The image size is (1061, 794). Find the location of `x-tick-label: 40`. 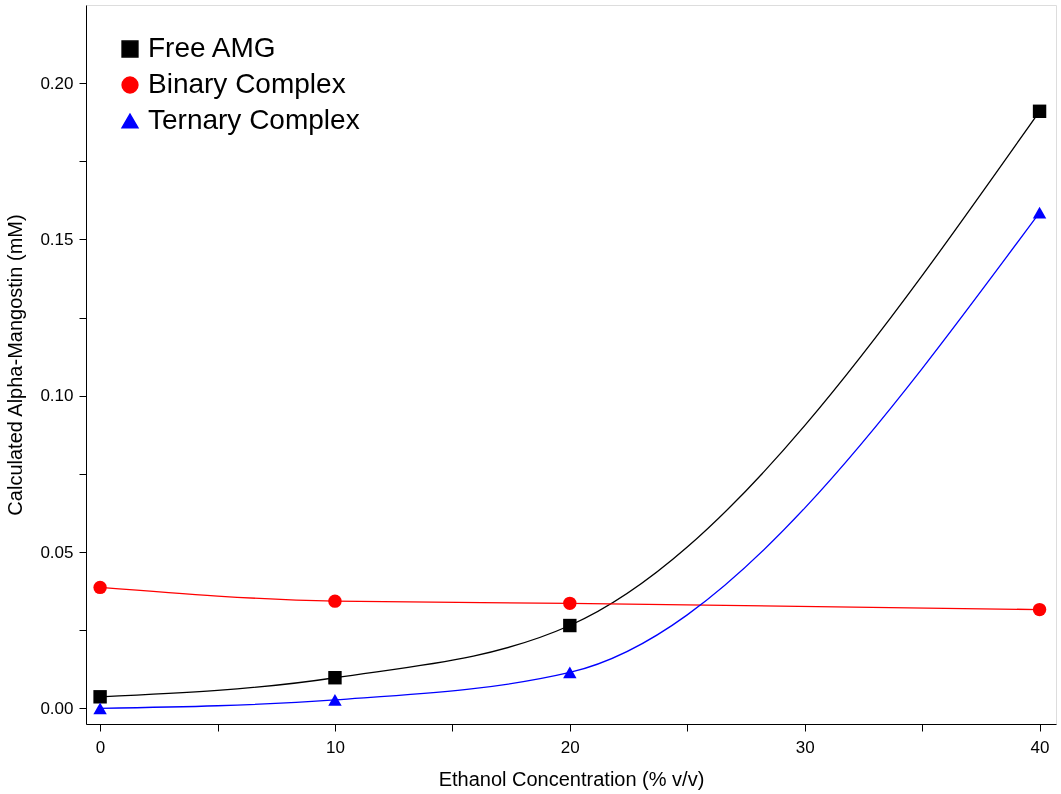

x-tick-label: 40 is located at coordinates (1040, 747).